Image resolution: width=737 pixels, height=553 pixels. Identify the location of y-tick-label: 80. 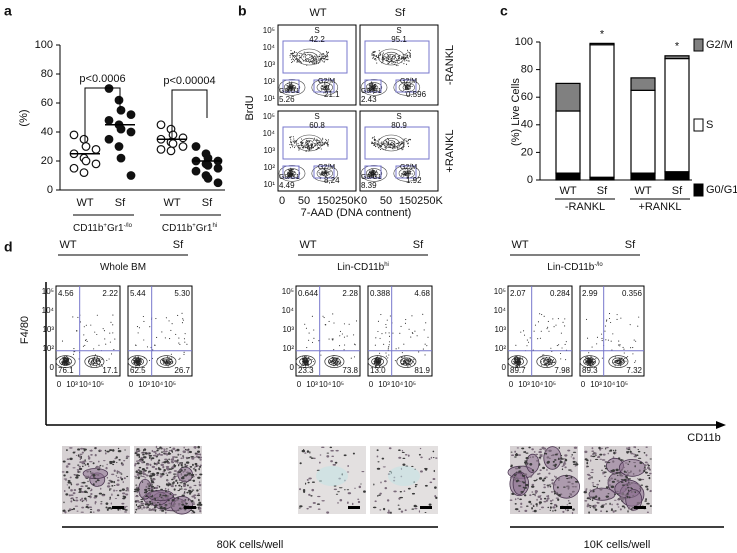
(527, 70).